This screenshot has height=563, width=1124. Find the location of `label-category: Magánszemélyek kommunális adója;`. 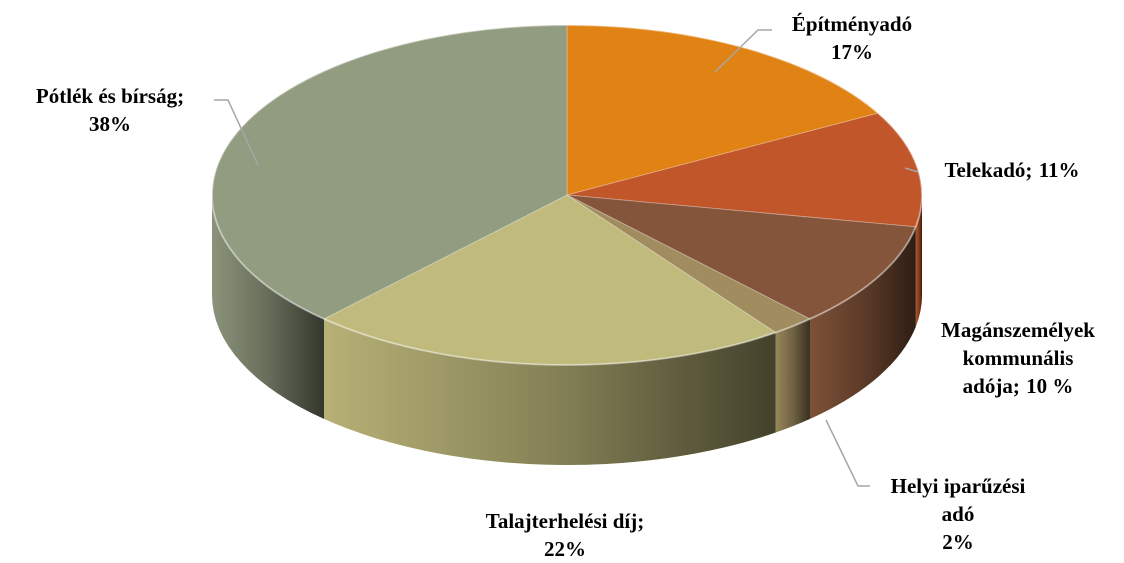

label-category: Magánszemélyek kommunális adója; is located at coordinates (1018, 358).